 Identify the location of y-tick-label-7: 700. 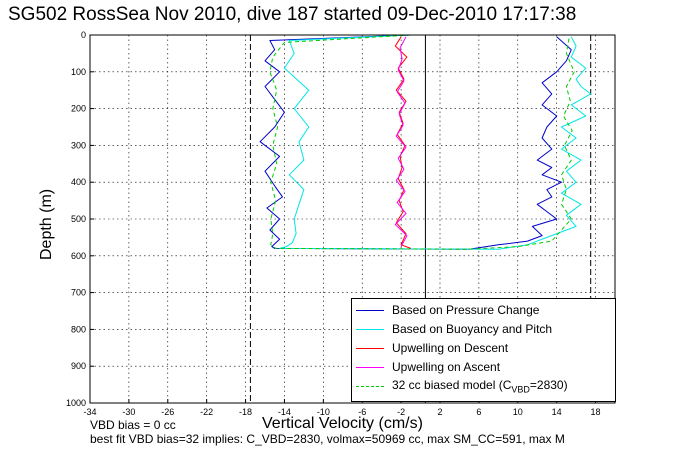
(78, 293).